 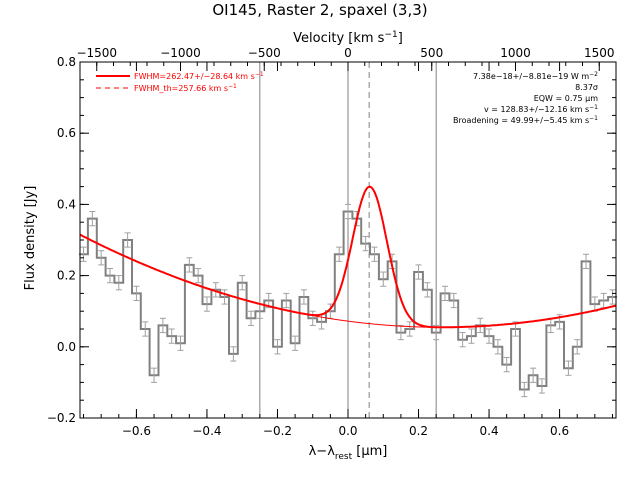 What do you see at coordinates (559, 431) in the screenshot?
I see `x-tick-label: 0.6` at bounding box center [559, 431].